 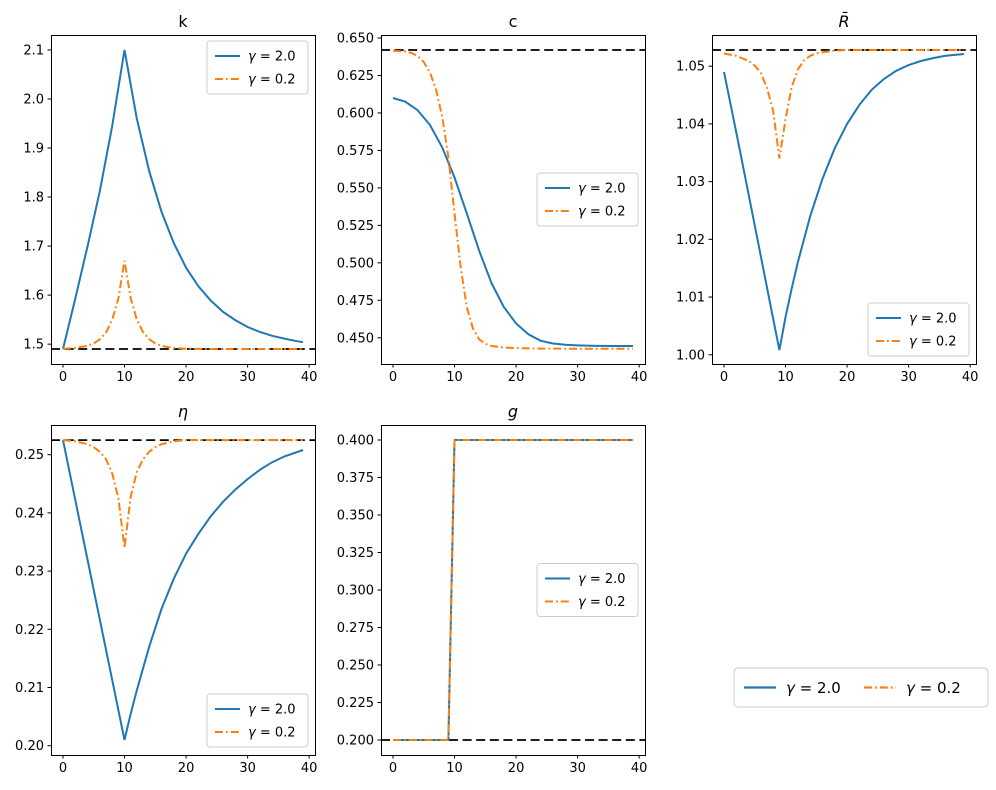 What do you see at coordinates (33, 601) in the screenshot?
I see `y-axis: 0.20 0.21 0.22 0.23 0.24 0.25` at bounding box center [33, 601].